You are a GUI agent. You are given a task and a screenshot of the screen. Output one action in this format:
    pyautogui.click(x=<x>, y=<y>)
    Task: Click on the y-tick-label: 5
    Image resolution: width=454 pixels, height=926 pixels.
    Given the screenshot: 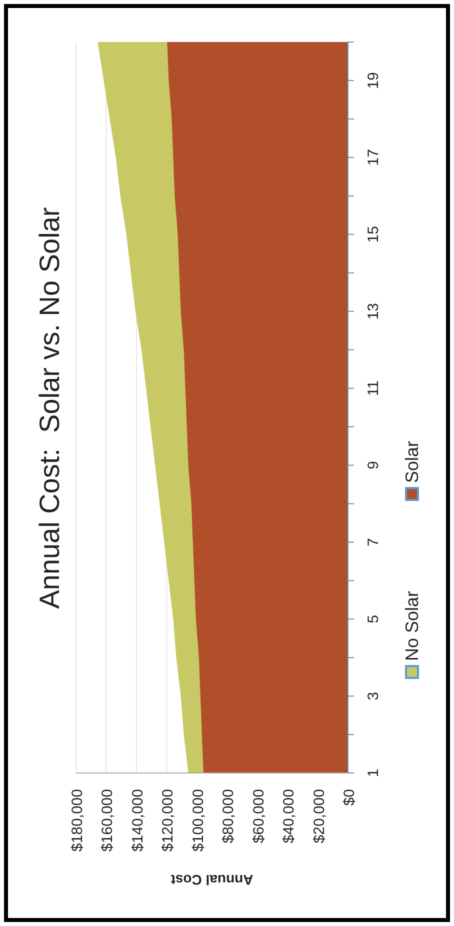 What is the action you would take?
    pyautogui.click(x=373, y=619)
    